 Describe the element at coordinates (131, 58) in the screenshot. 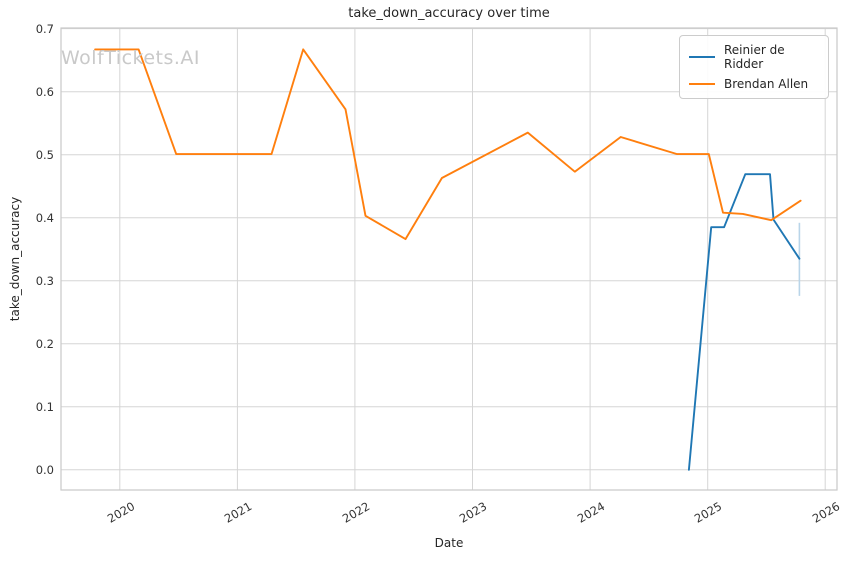

I see `watermark: WolfTickets.AI` at that location.